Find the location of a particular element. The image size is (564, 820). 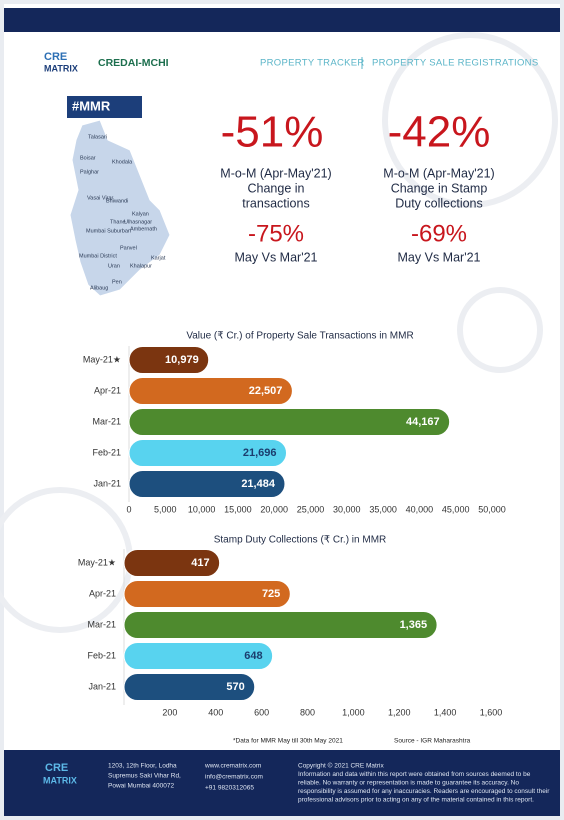

value-label: 417 is located at coordinates (200, 563).